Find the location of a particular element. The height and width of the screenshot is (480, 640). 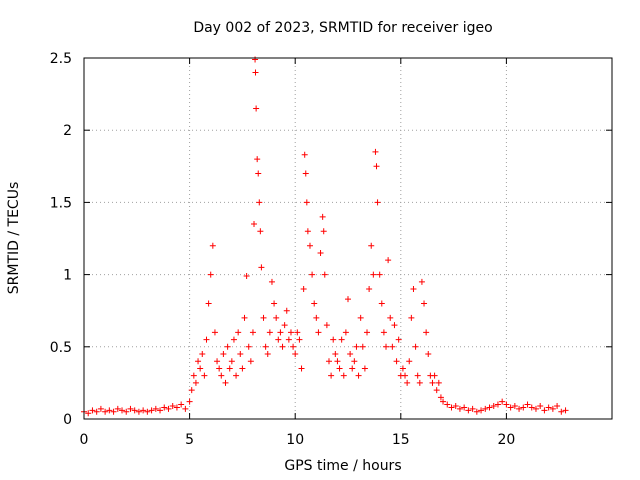

x-tick-label: 5 is located at coordinates (189, 440).